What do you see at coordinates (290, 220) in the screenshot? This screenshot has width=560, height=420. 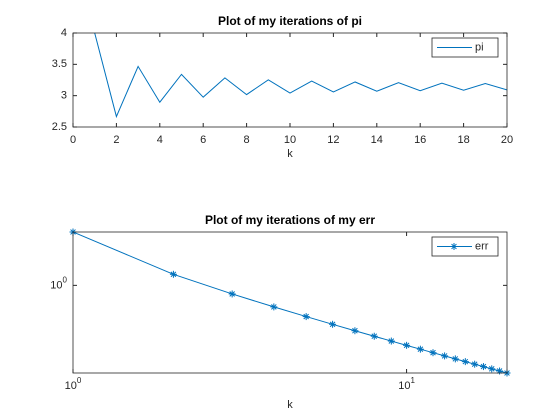 I see `chart-title: Plot of my iterations of my err` at bounding box center [290, 220].